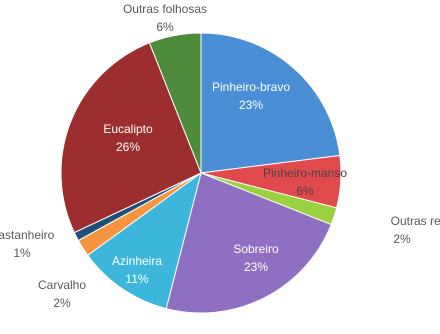 The width and height of the screenshot is (440, 334). Describe the element at coordinates (256, 249) in the screenshot. I see `slice-label: Sobreiro` at that location.